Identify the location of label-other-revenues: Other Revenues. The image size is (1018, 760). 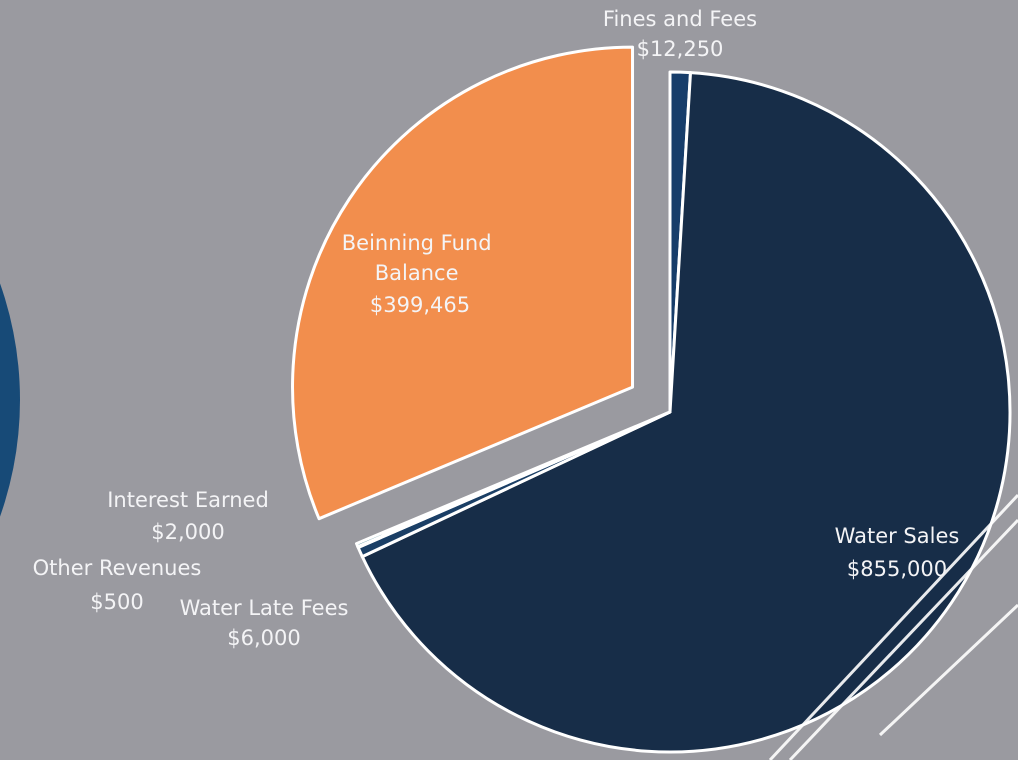
(117, 568).